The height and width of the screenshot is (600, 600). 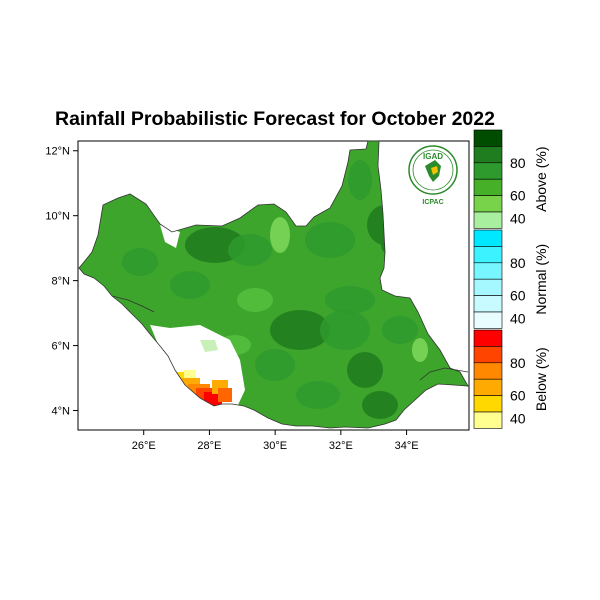 What do you see at coordinates (541, 179) in the screenshot?
I see `legend-group-title: Above (%)` at bounding box center [541, 179].